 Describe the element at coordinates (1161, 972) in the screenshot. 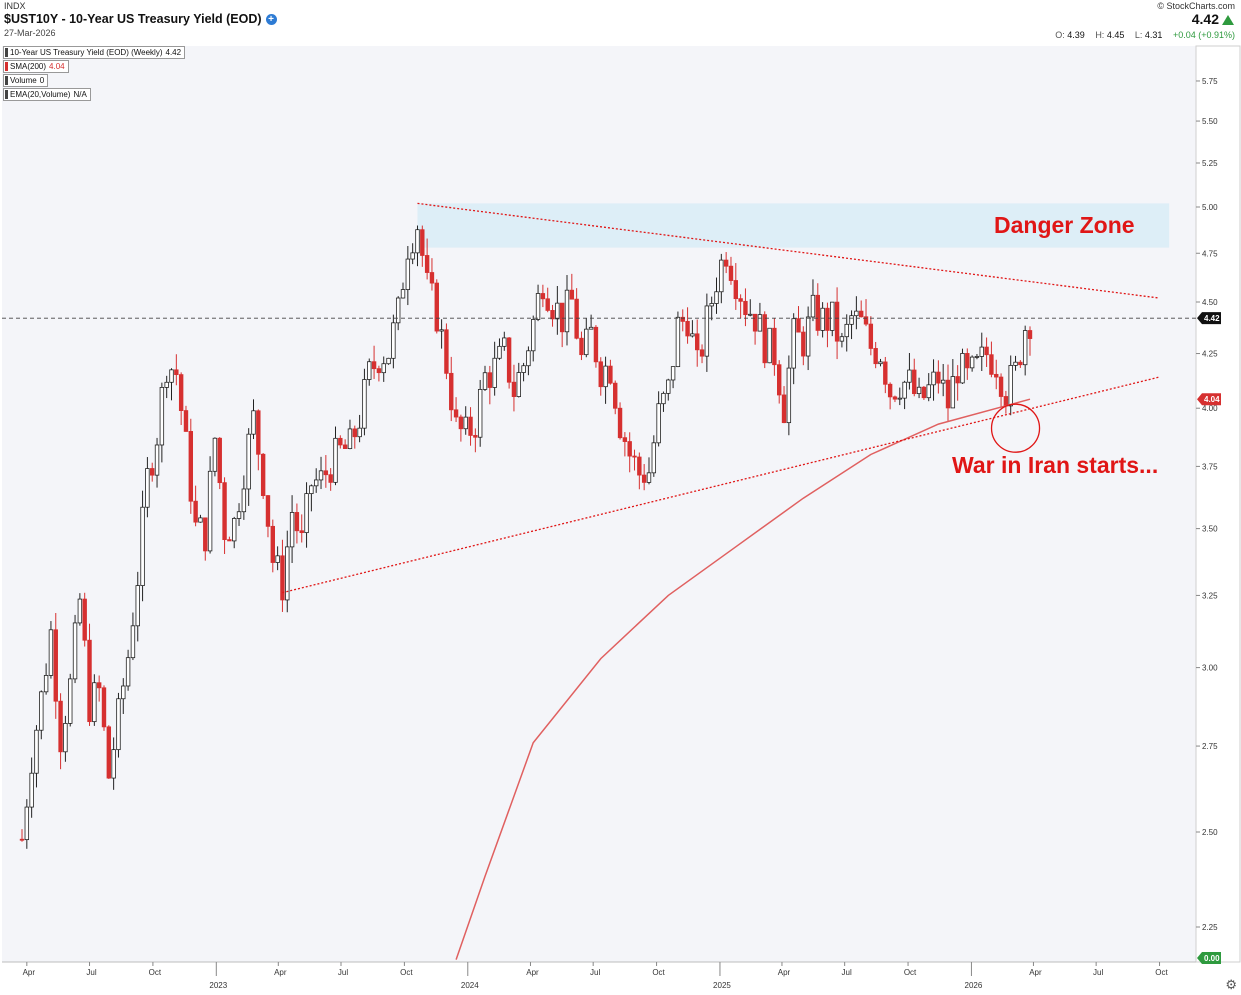

I see `x-tick-label: Oct` at that location.